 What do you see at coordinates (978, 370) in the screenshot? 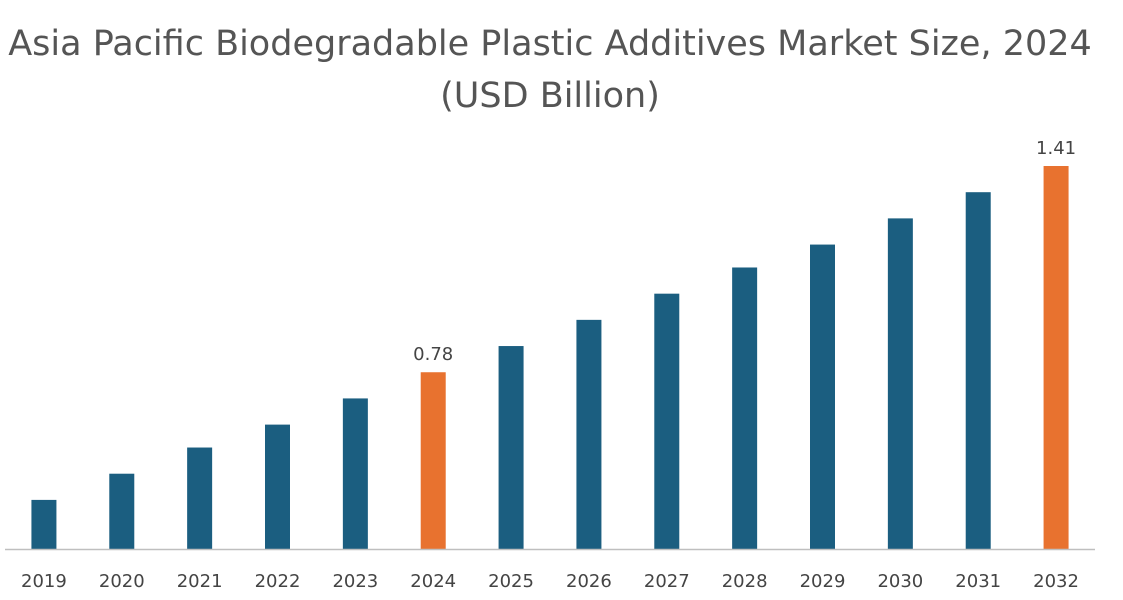
I see `bar-2031` at bounding box center [978, 370].